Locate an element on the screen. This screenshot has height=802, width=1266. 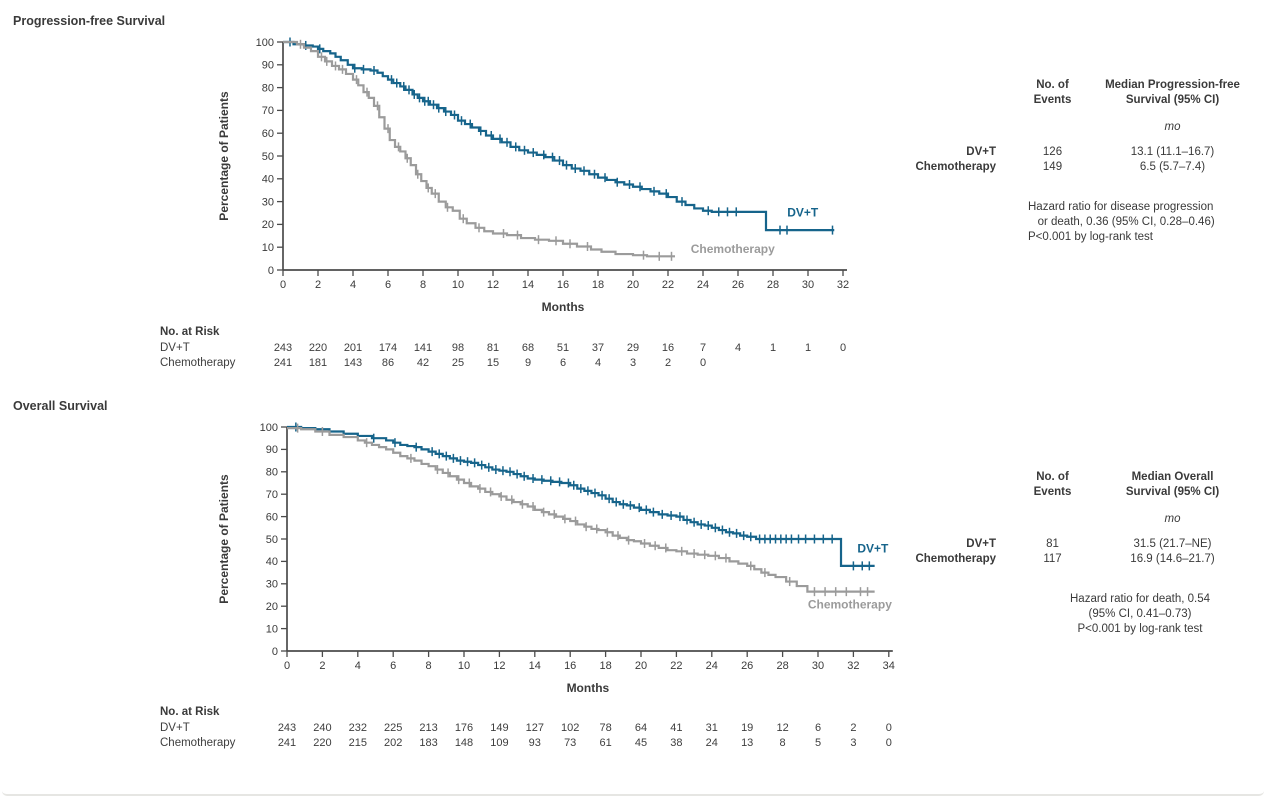
pfs-panel-title: Progression-free Survival is located at coordinates (89, 21).